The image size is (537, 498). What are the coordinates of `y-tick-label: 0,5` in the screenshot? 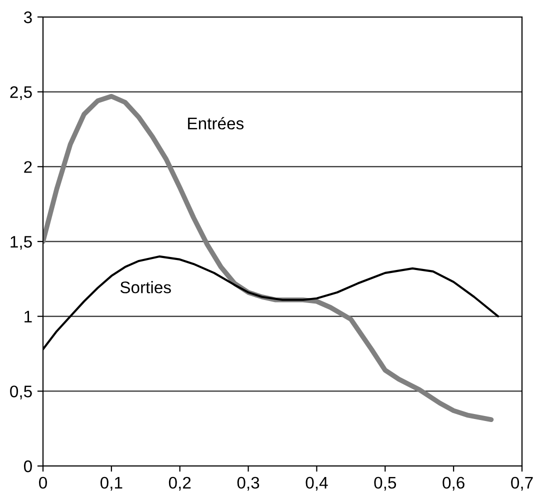 It's located at (21, 393).